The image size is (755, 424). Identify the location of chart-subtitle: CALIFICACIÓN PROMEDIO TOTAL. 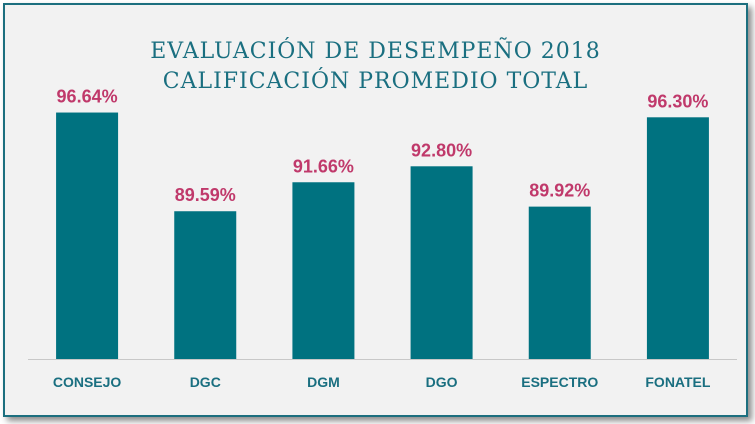
(375, 81).